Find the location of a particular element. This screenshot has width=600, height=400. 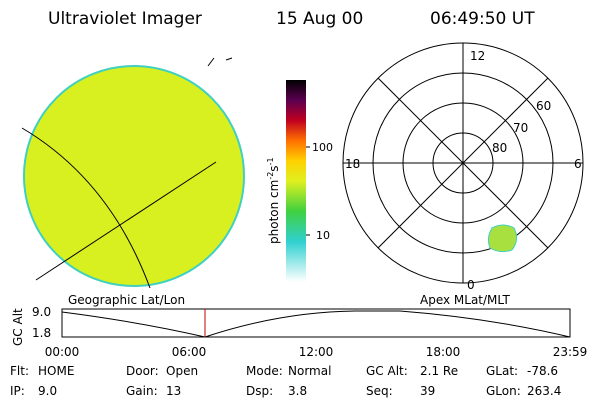

status-value: 3.8 is located at coordinates (297, 391).